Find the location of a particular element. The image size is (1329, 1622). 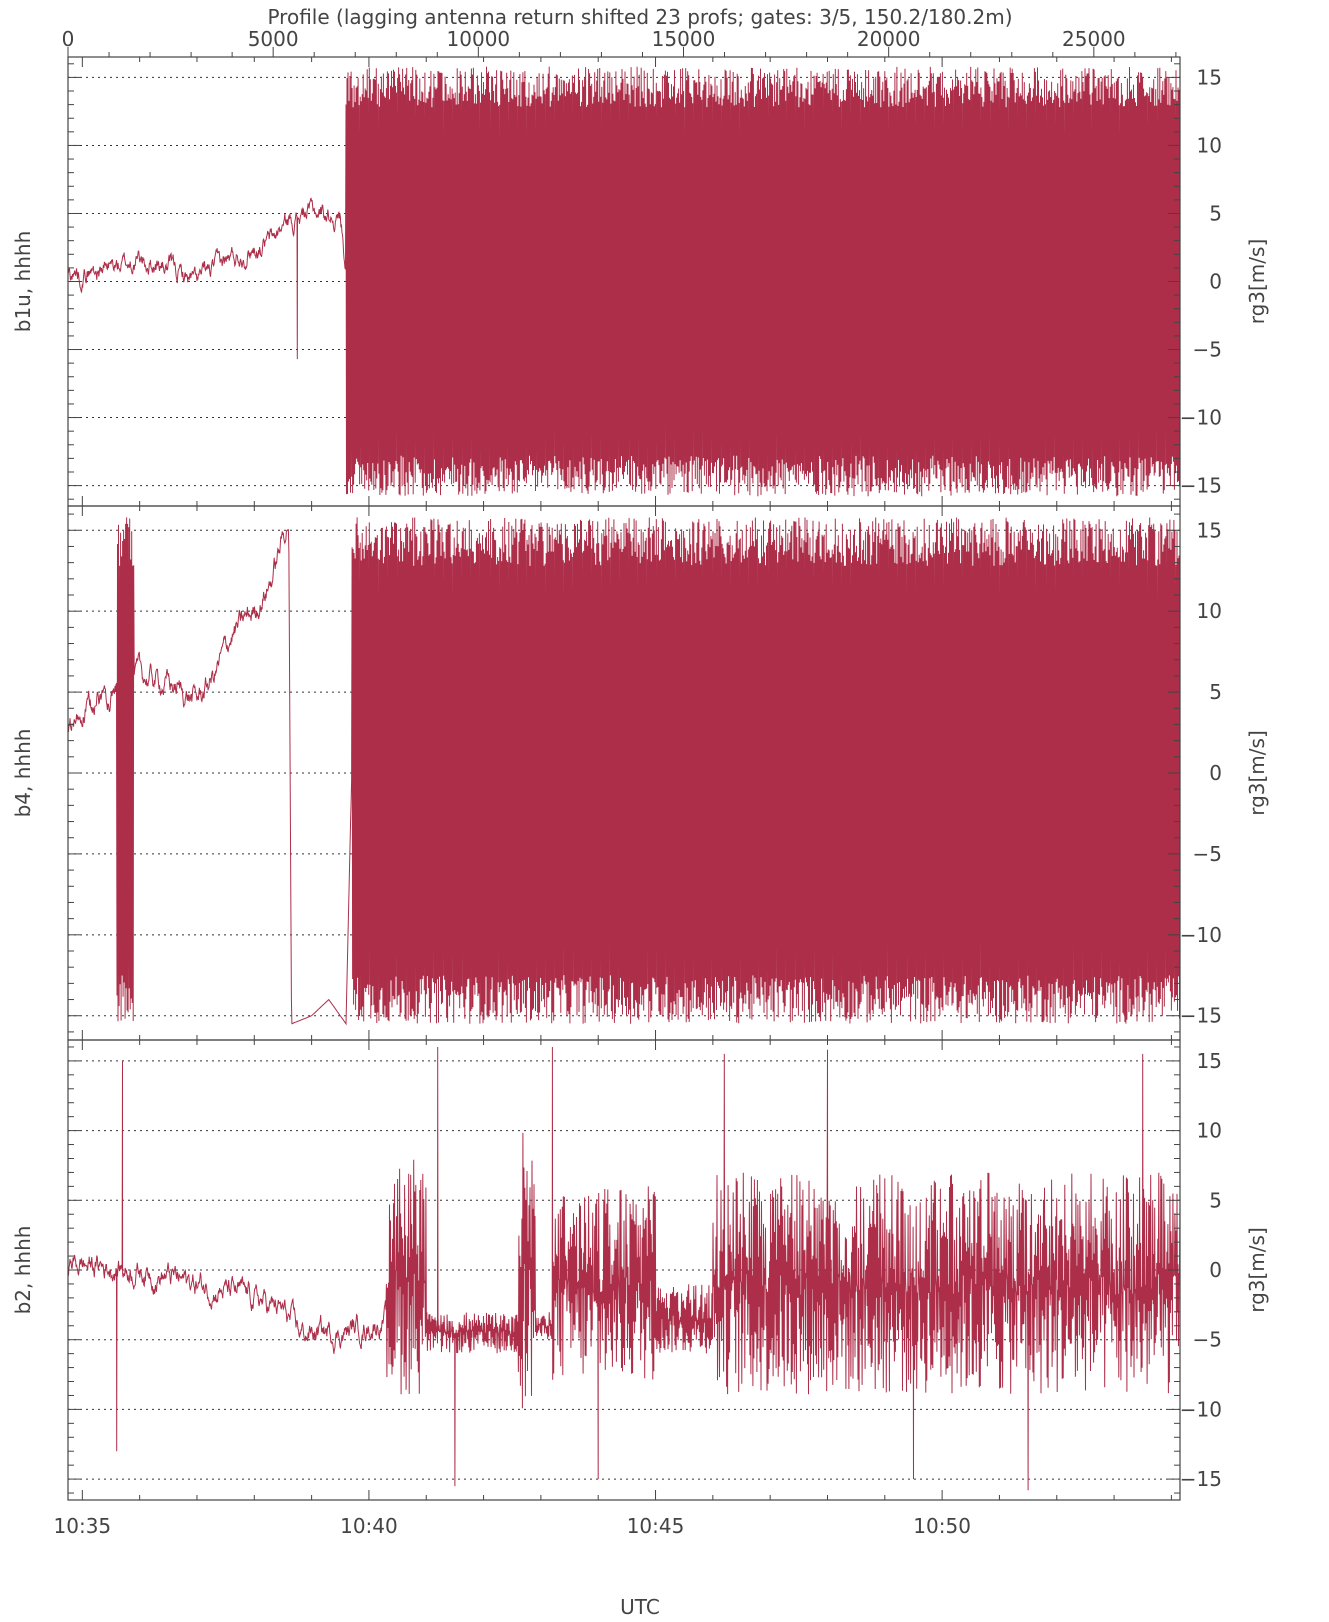

panel-left-label: b1u, hhhh is located at coordinates (23, 282).